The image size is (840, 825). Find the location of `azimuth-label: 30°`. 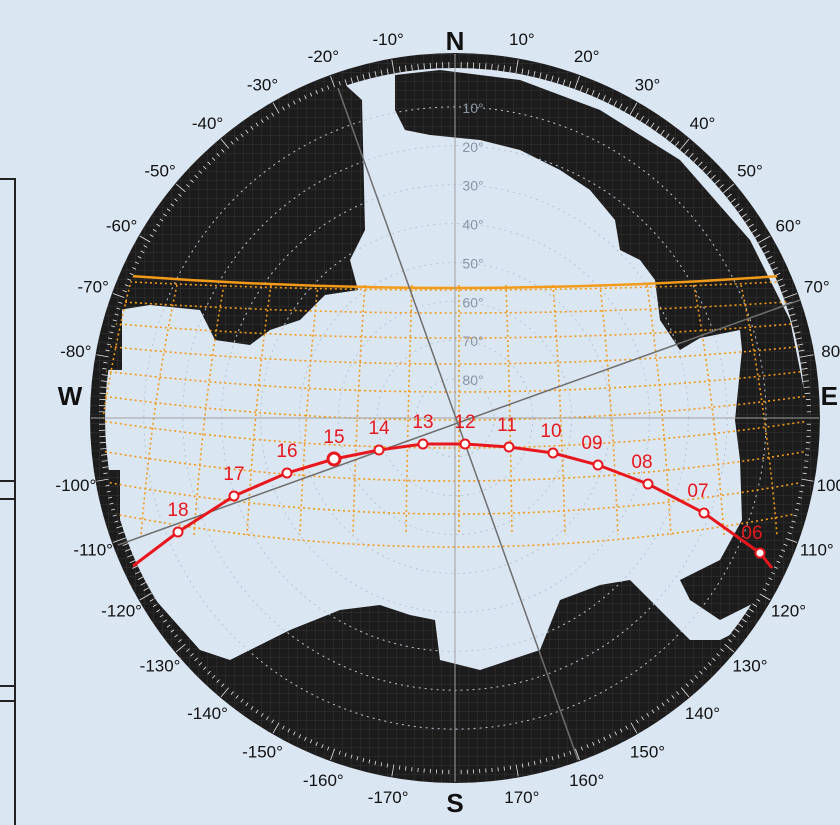

azimuth-label: 30° is located at coordinates (648, 85).